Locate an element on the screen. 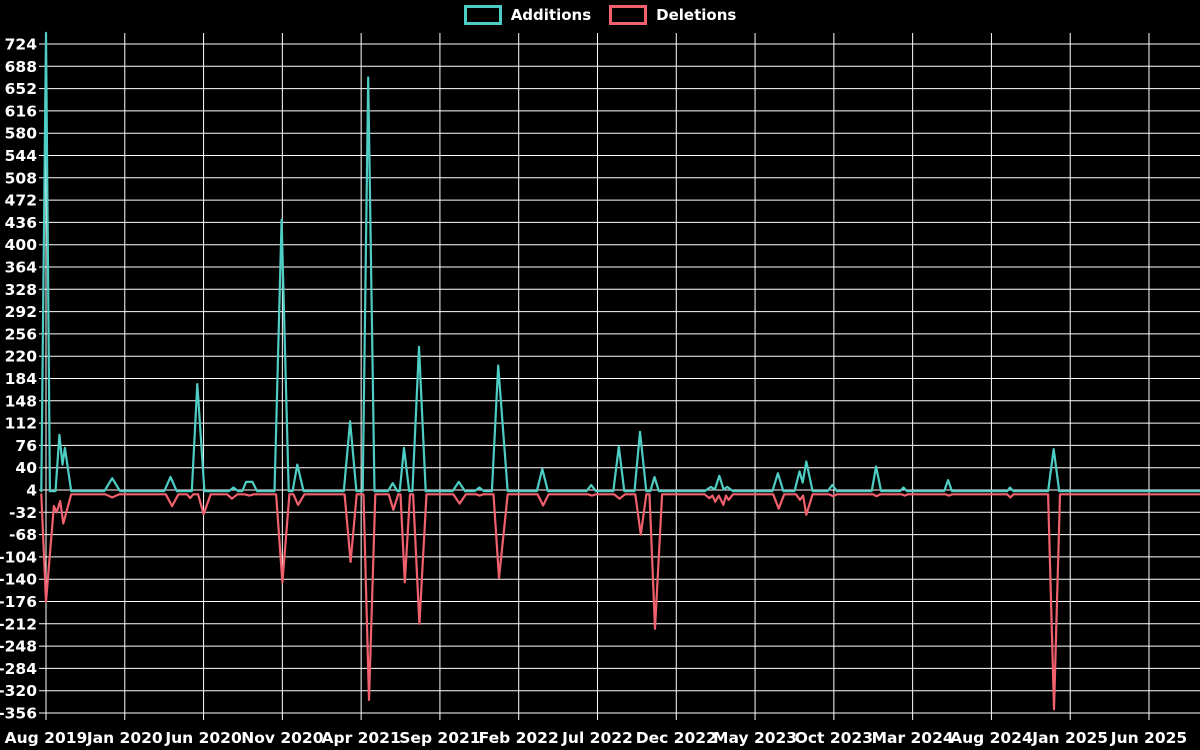 The width and height of the screenshot is (1200, 750). svg-text: 328 is located at coordinates (21, 290).